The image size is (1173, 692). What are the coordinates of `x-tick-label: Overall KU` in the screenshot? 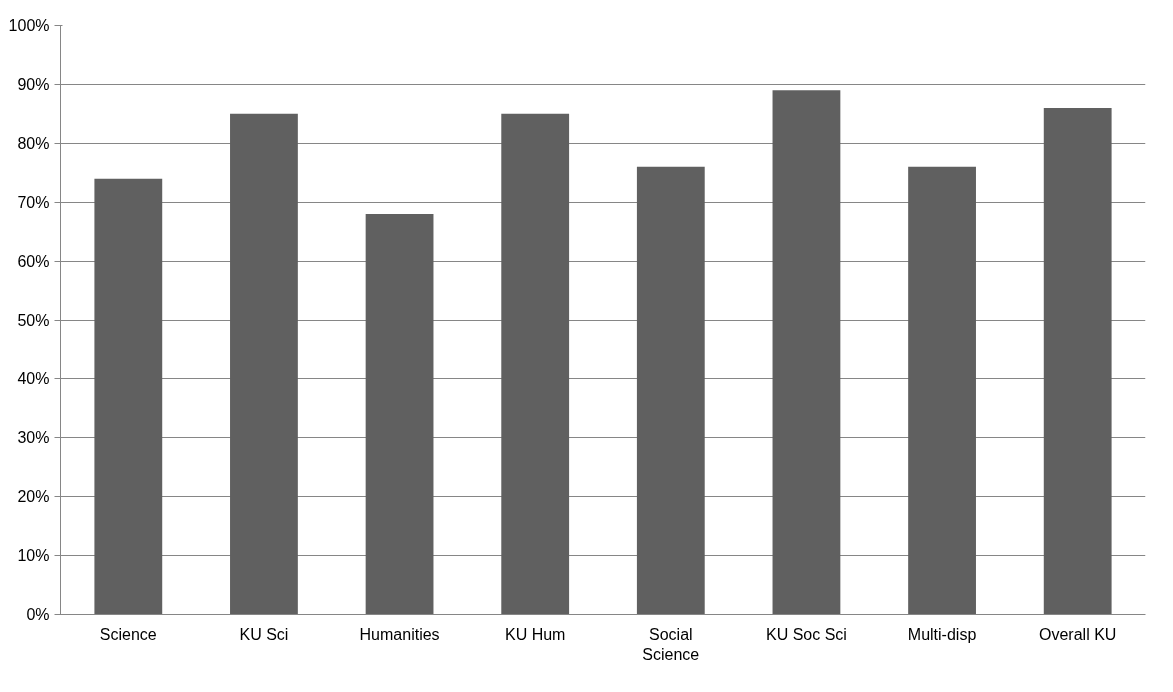 It's located at (1078, 634).